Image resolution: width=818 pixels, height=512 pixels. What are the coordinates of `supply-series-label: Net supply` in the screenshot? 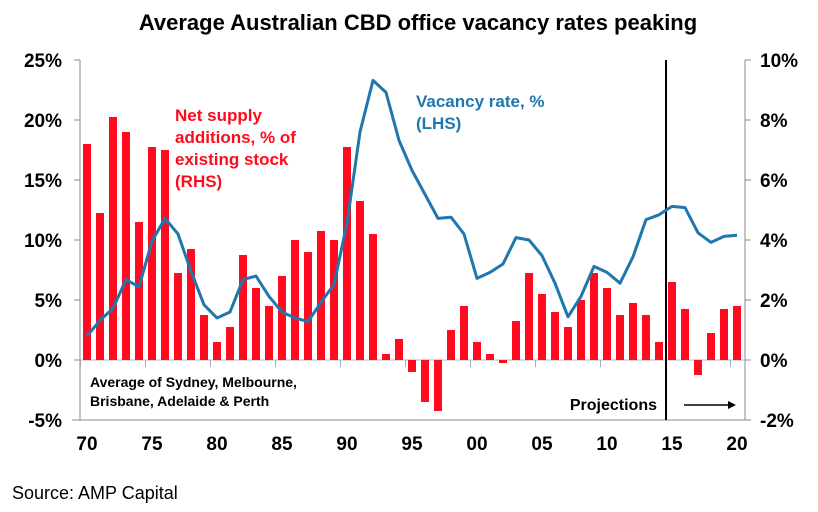 It's located at (218, 115).